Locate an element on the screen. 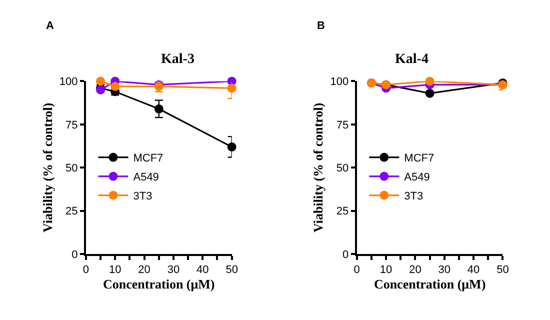 This screenshot has width=550, height=320. text: A is located at coordinates (50, 26).